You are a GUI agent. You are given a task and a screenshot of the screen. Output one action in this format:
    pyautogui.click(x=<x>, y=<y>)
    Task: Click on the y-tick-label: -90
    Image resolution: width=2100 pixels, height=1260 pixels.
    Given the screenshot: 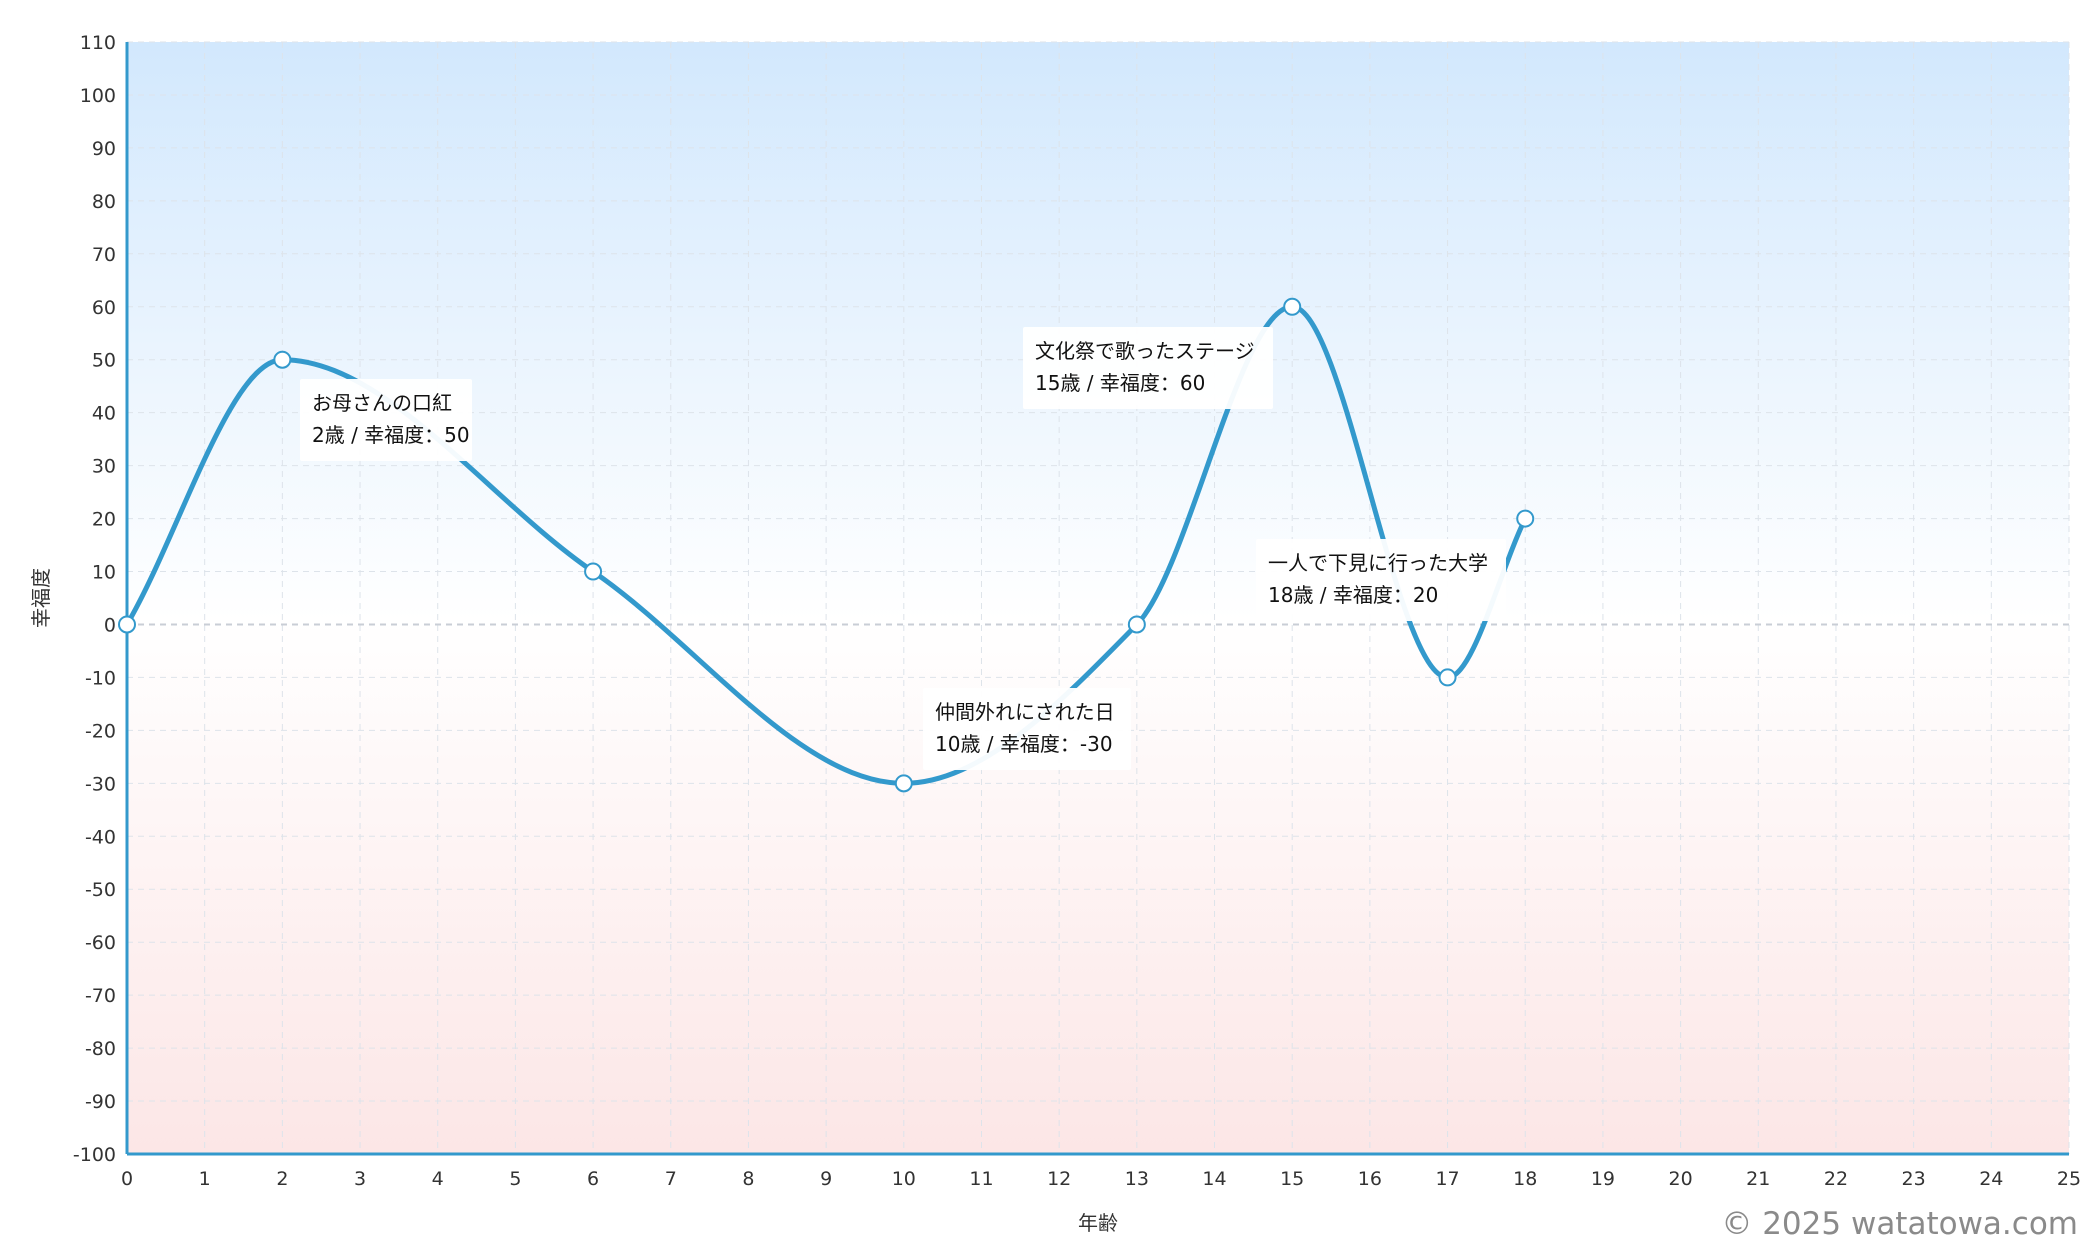 What is the action you would take?
    pyautogui.click(x=100, y=1102)
    